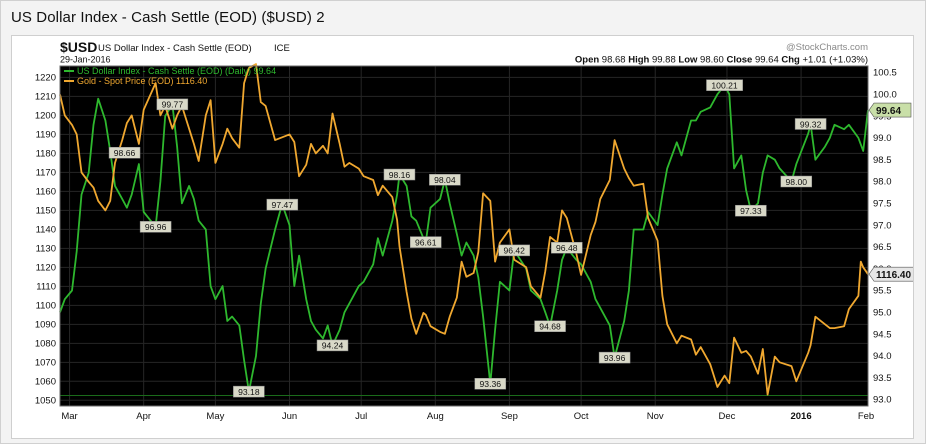 The width and height of the screenshot is (926, 444). What do you see at coordinates (46, 173) in the screenshot?
I see `left-axis-tick-label: 1170` at bounding box center [46, 173].